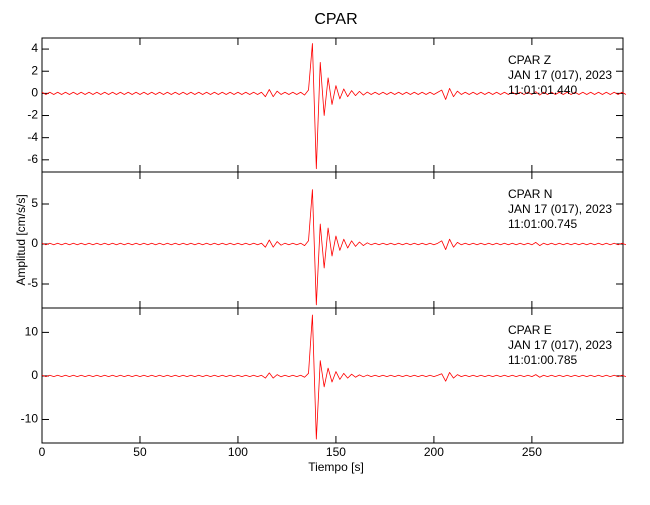 Image resolution: width=650 pixels, height=505 pixels. I want to click on y-tick-label: 2, so click(34, 70).